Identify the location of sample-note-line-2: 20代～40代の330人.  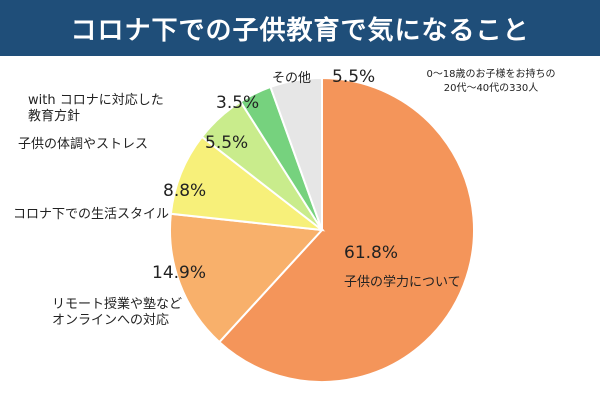
(491, 88).